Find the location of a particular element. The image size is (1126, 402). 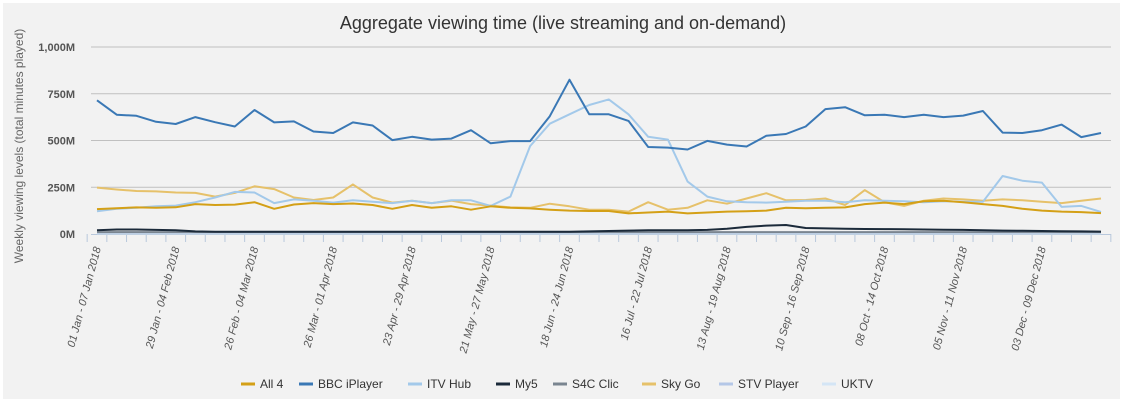

x-tick-label: 26 Mar - 01 Apr 2018 is located at coordinates (320, 297).